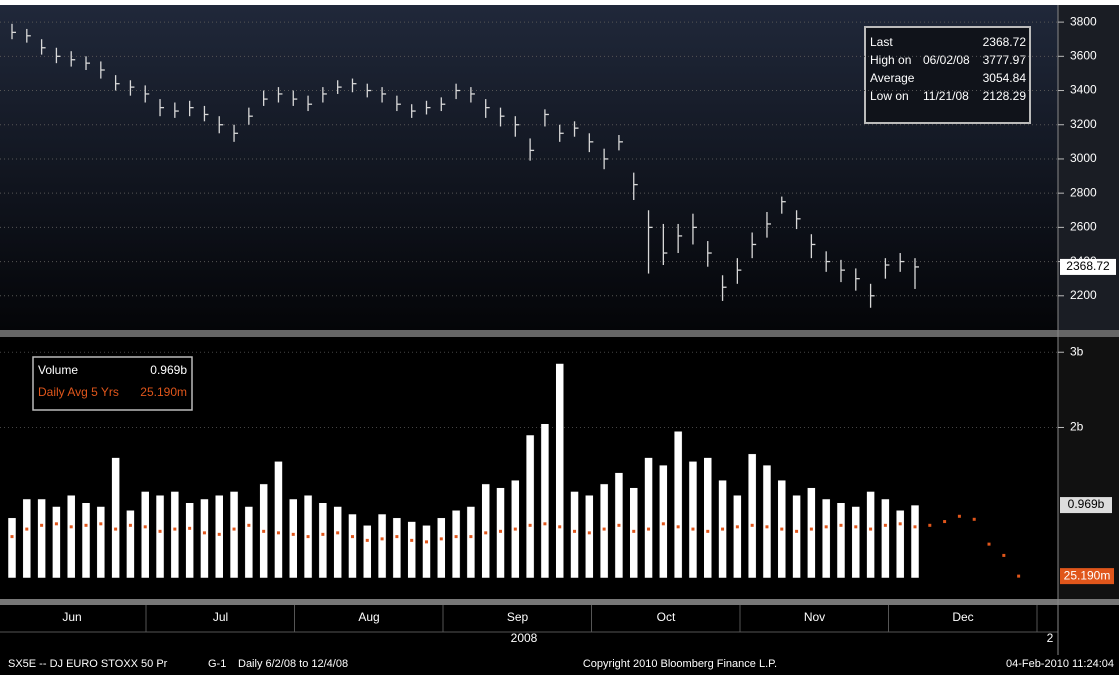  What do you see at coordinates (1083, 21) in the screenshot?
I see `y-tick-label: 3800` at bounding box center [1083, 21].